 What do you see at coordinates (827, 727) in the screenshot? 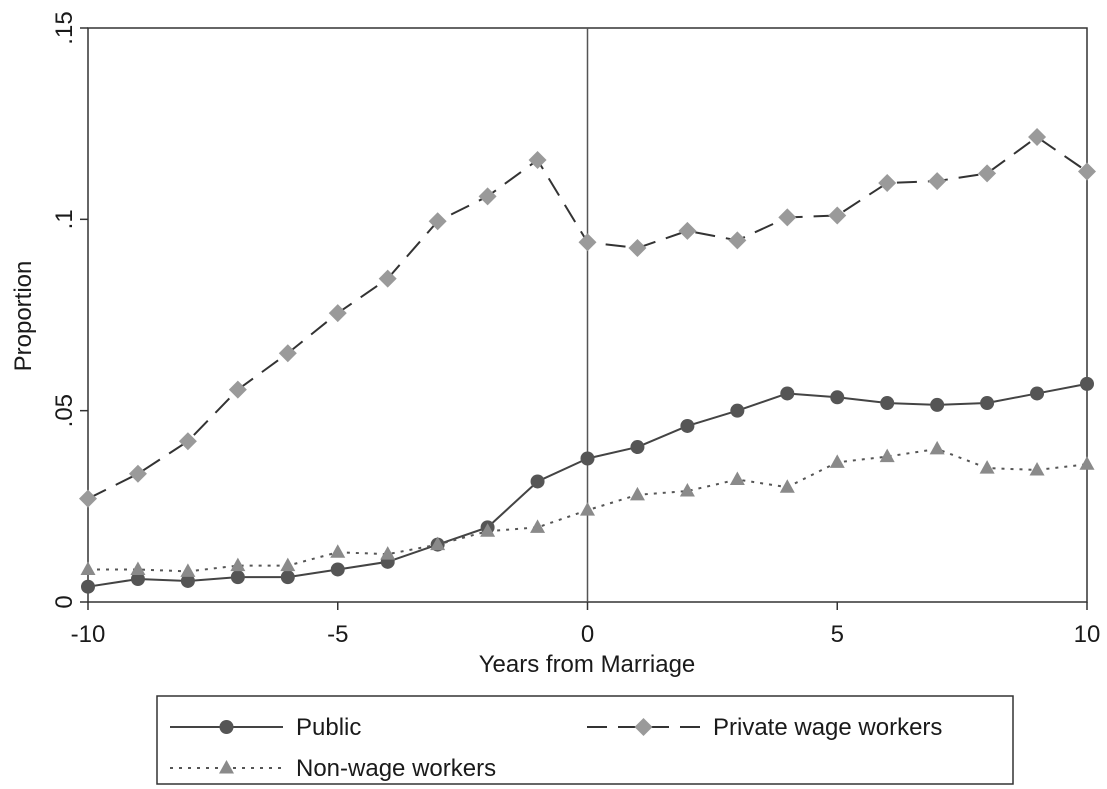
I see `legend-label-private-wage-workers: Private wage workers` at bounding box center [827, 727].